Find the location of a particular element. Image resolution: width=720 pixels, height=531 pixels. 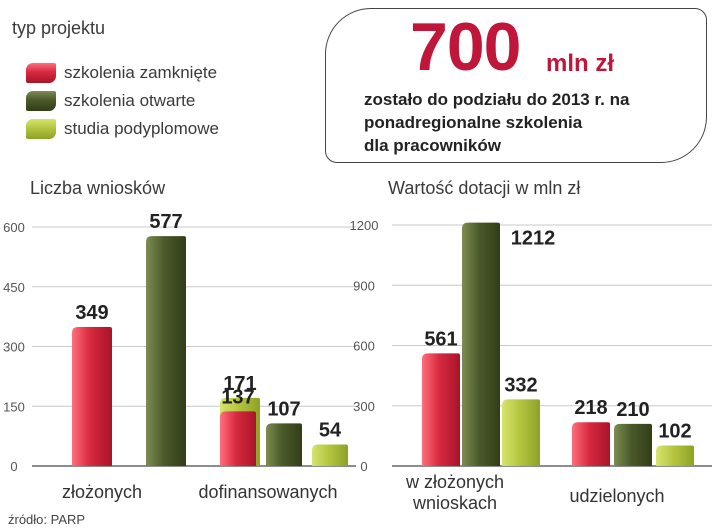

callout-unit: mln zł is located at coordinates (580, 63).